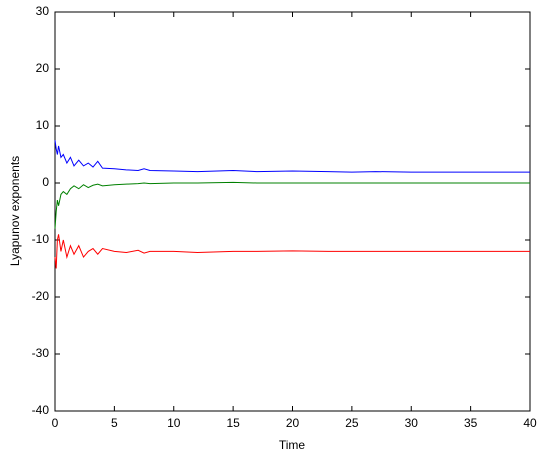  What do you see at coordinates (41, 410) in the screenshot?
I see `y-tick-label: -40` at bounding box center [41, 410].